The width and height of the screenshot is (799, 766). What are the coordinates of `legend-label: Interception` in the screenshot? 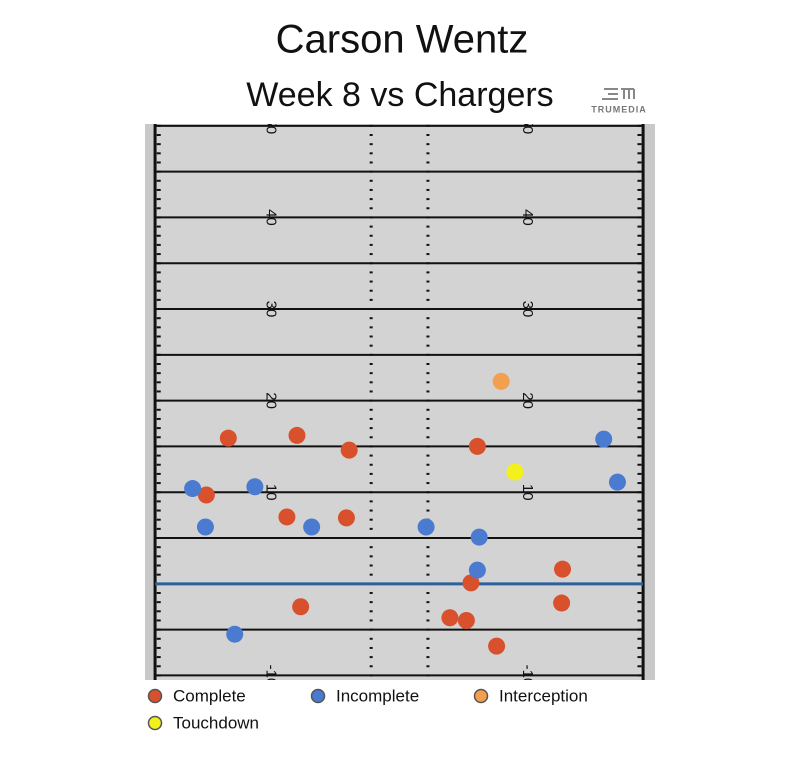 It's located at (543, 695).